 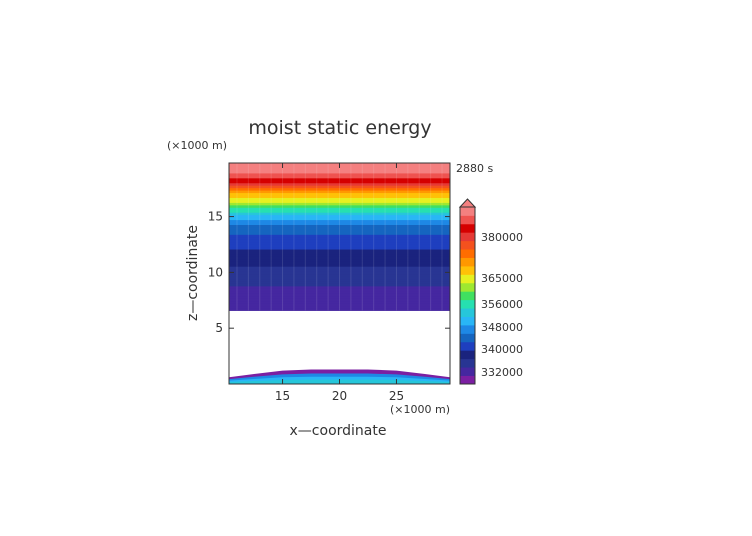 I want to click on y-tick-label: 10, so click(x=215, y=272).